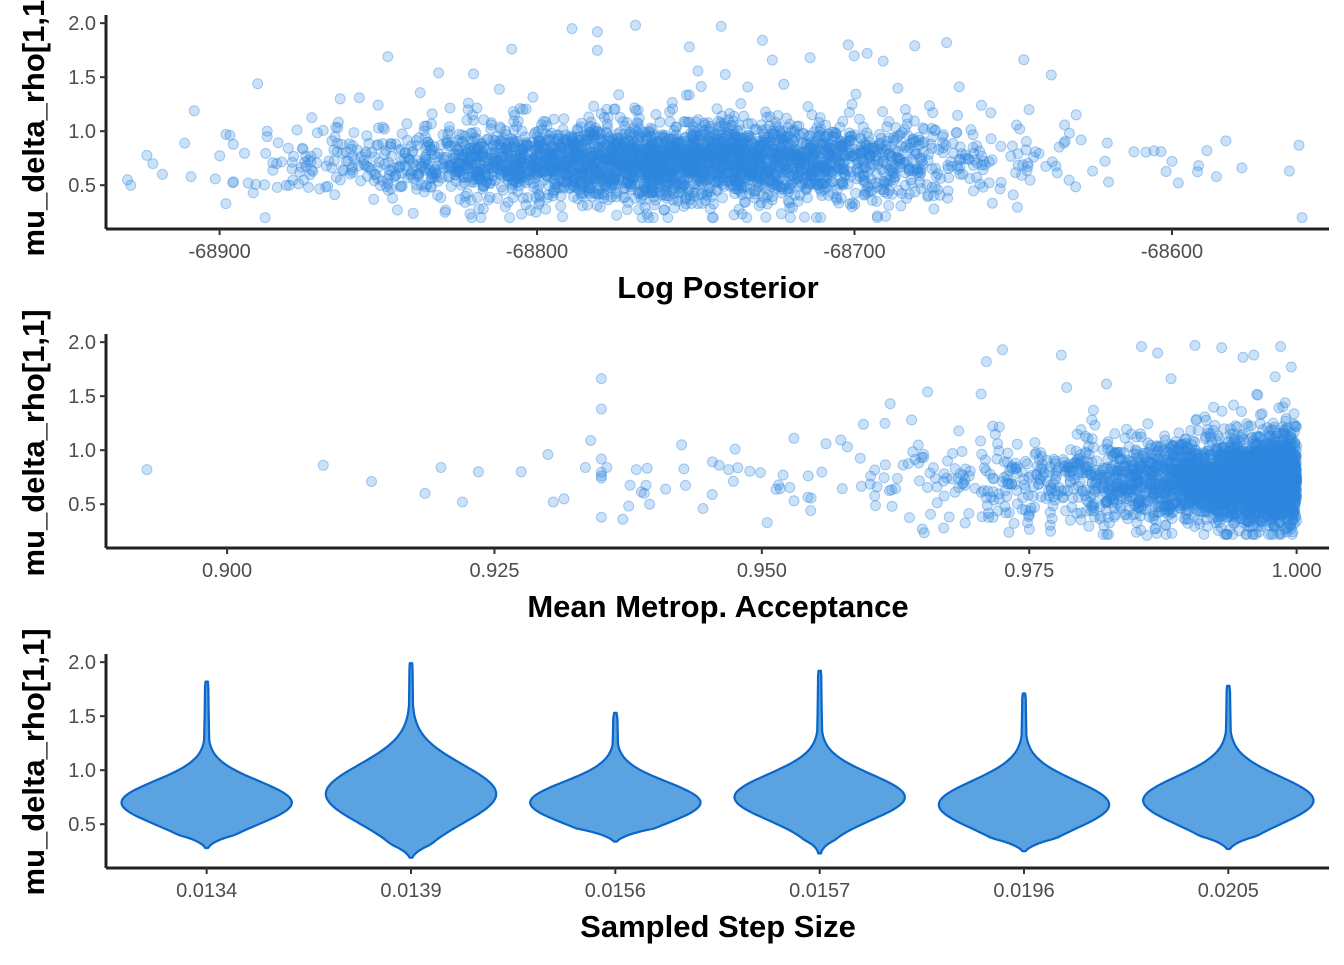 The image size is (1344, 965). Describe the element at coordinates (82, 78) in the screenshot. I see `y-tick-label: 1.5` at that location.